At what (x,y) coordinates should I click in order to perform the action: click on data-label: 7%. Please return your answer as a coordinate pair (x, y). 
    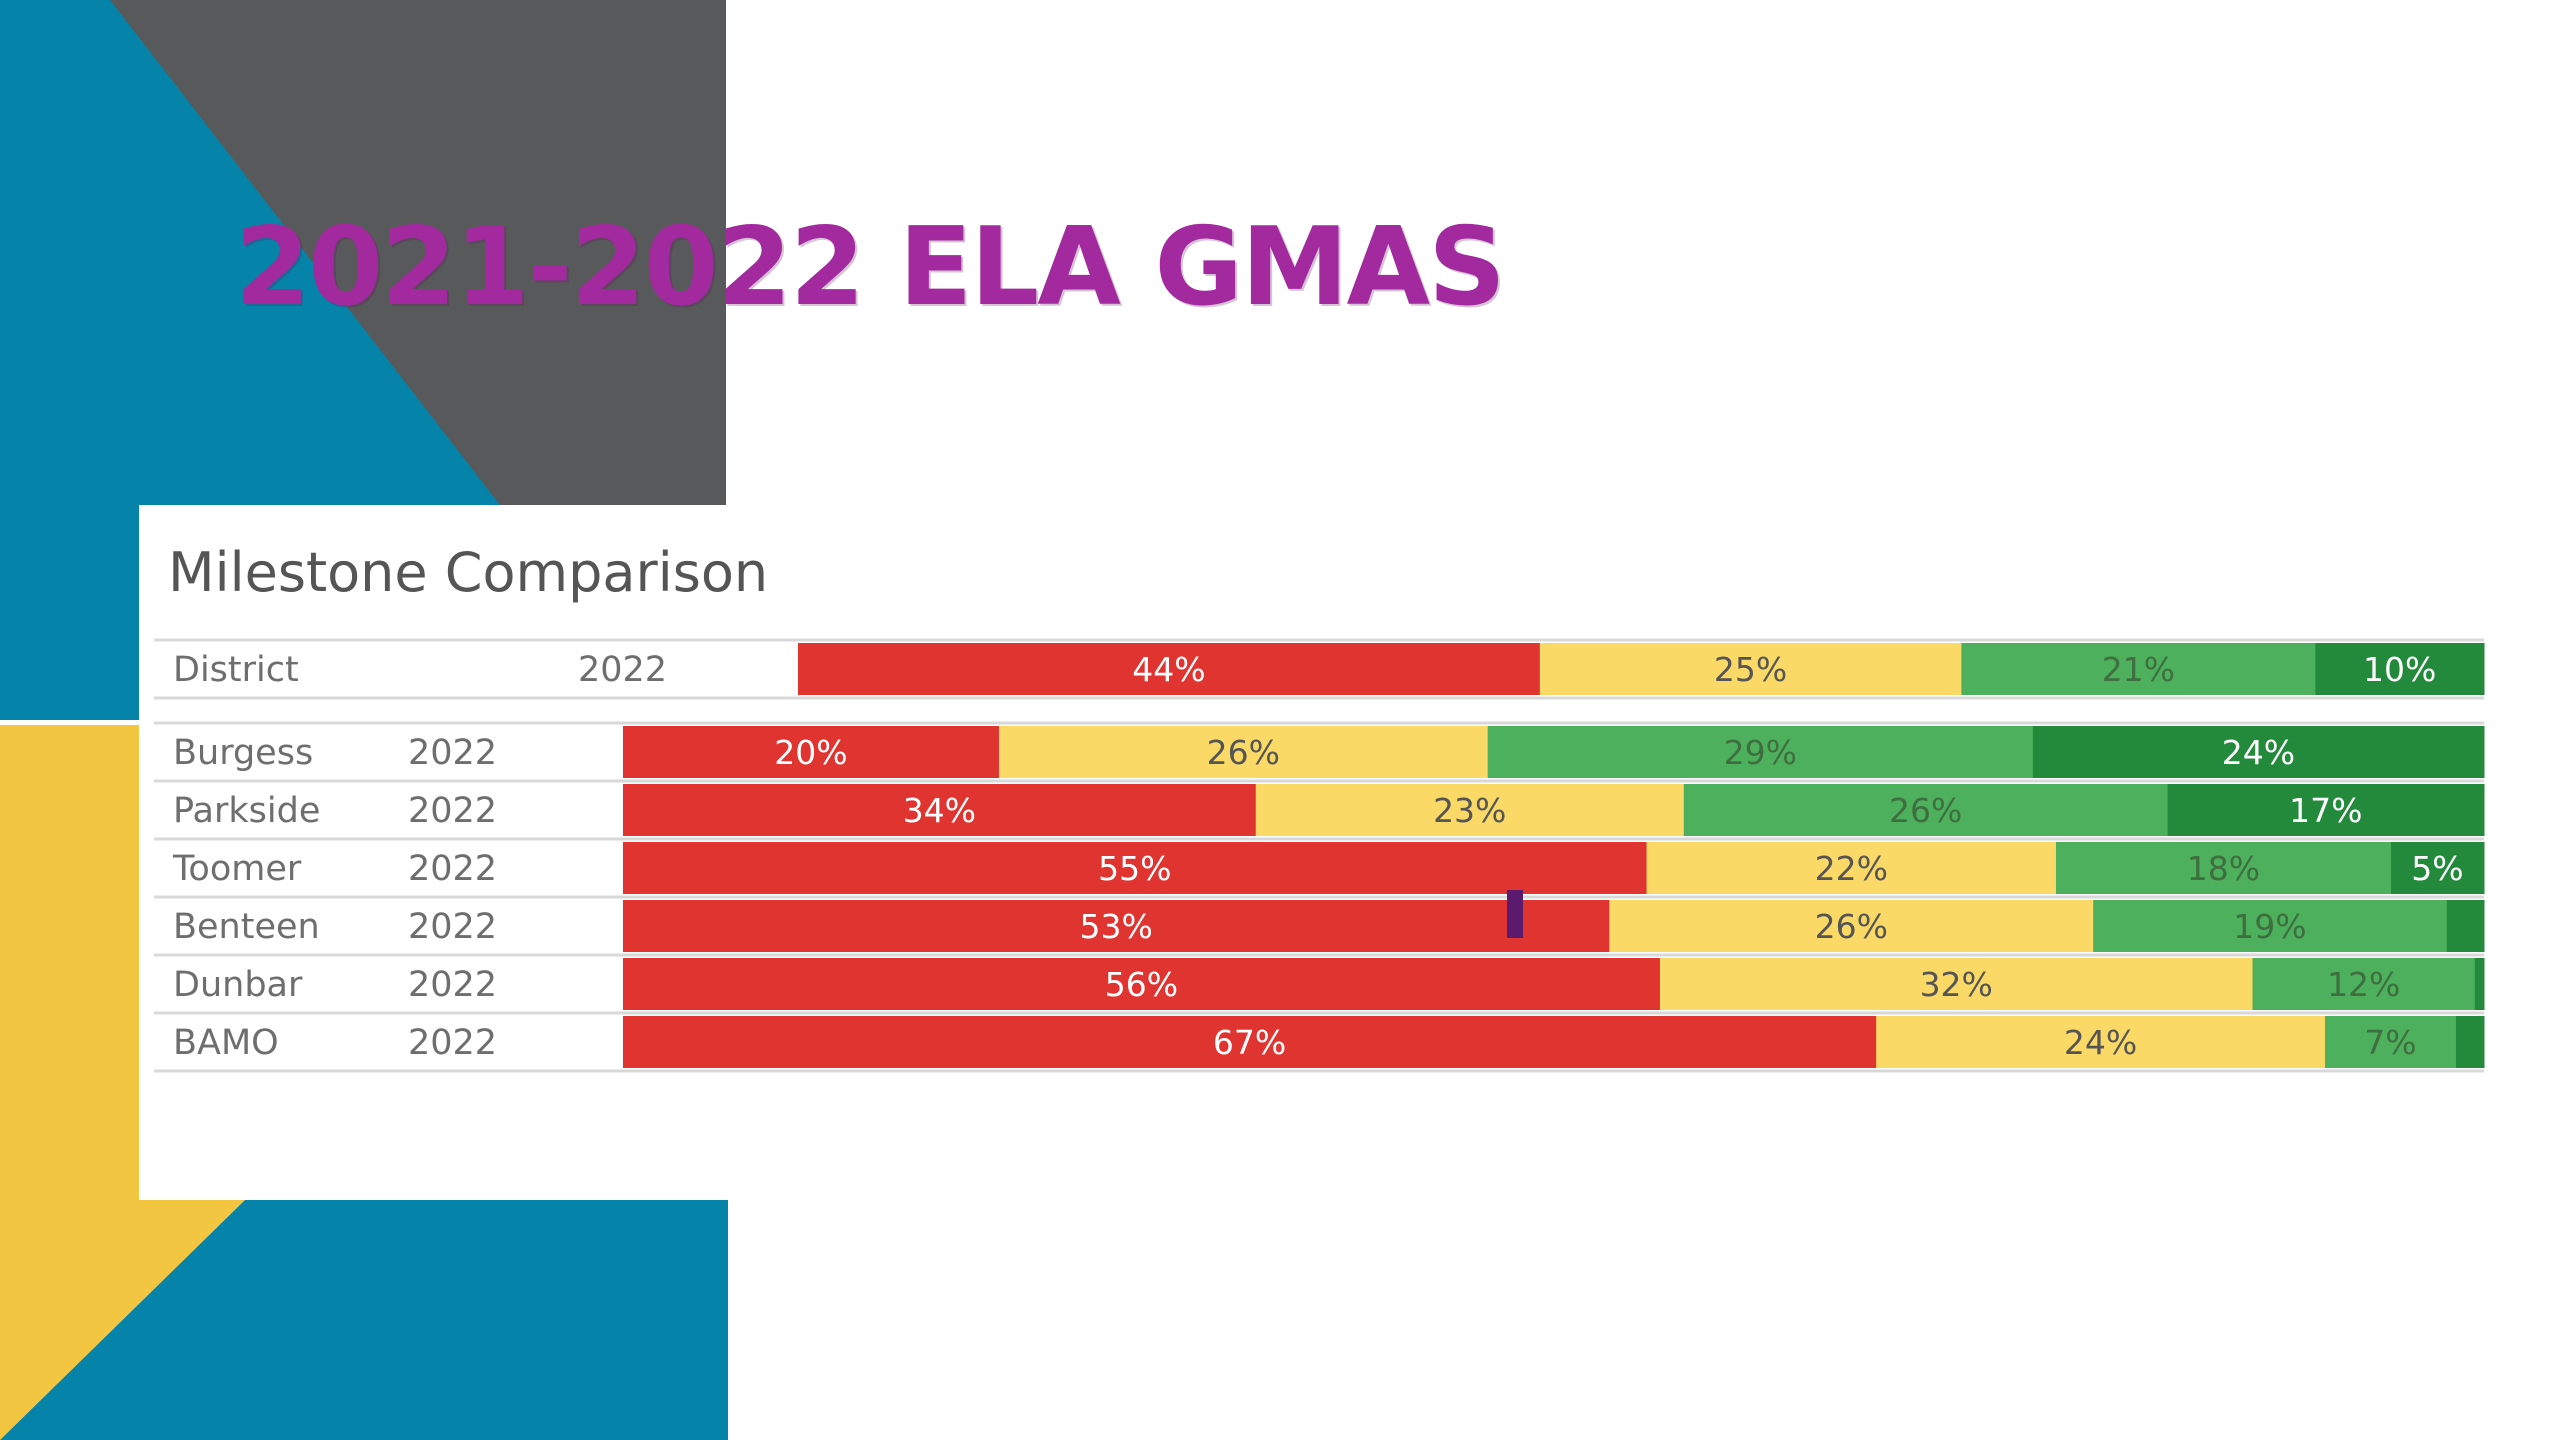
    Looking at the image, I should click on (2390, 1042).